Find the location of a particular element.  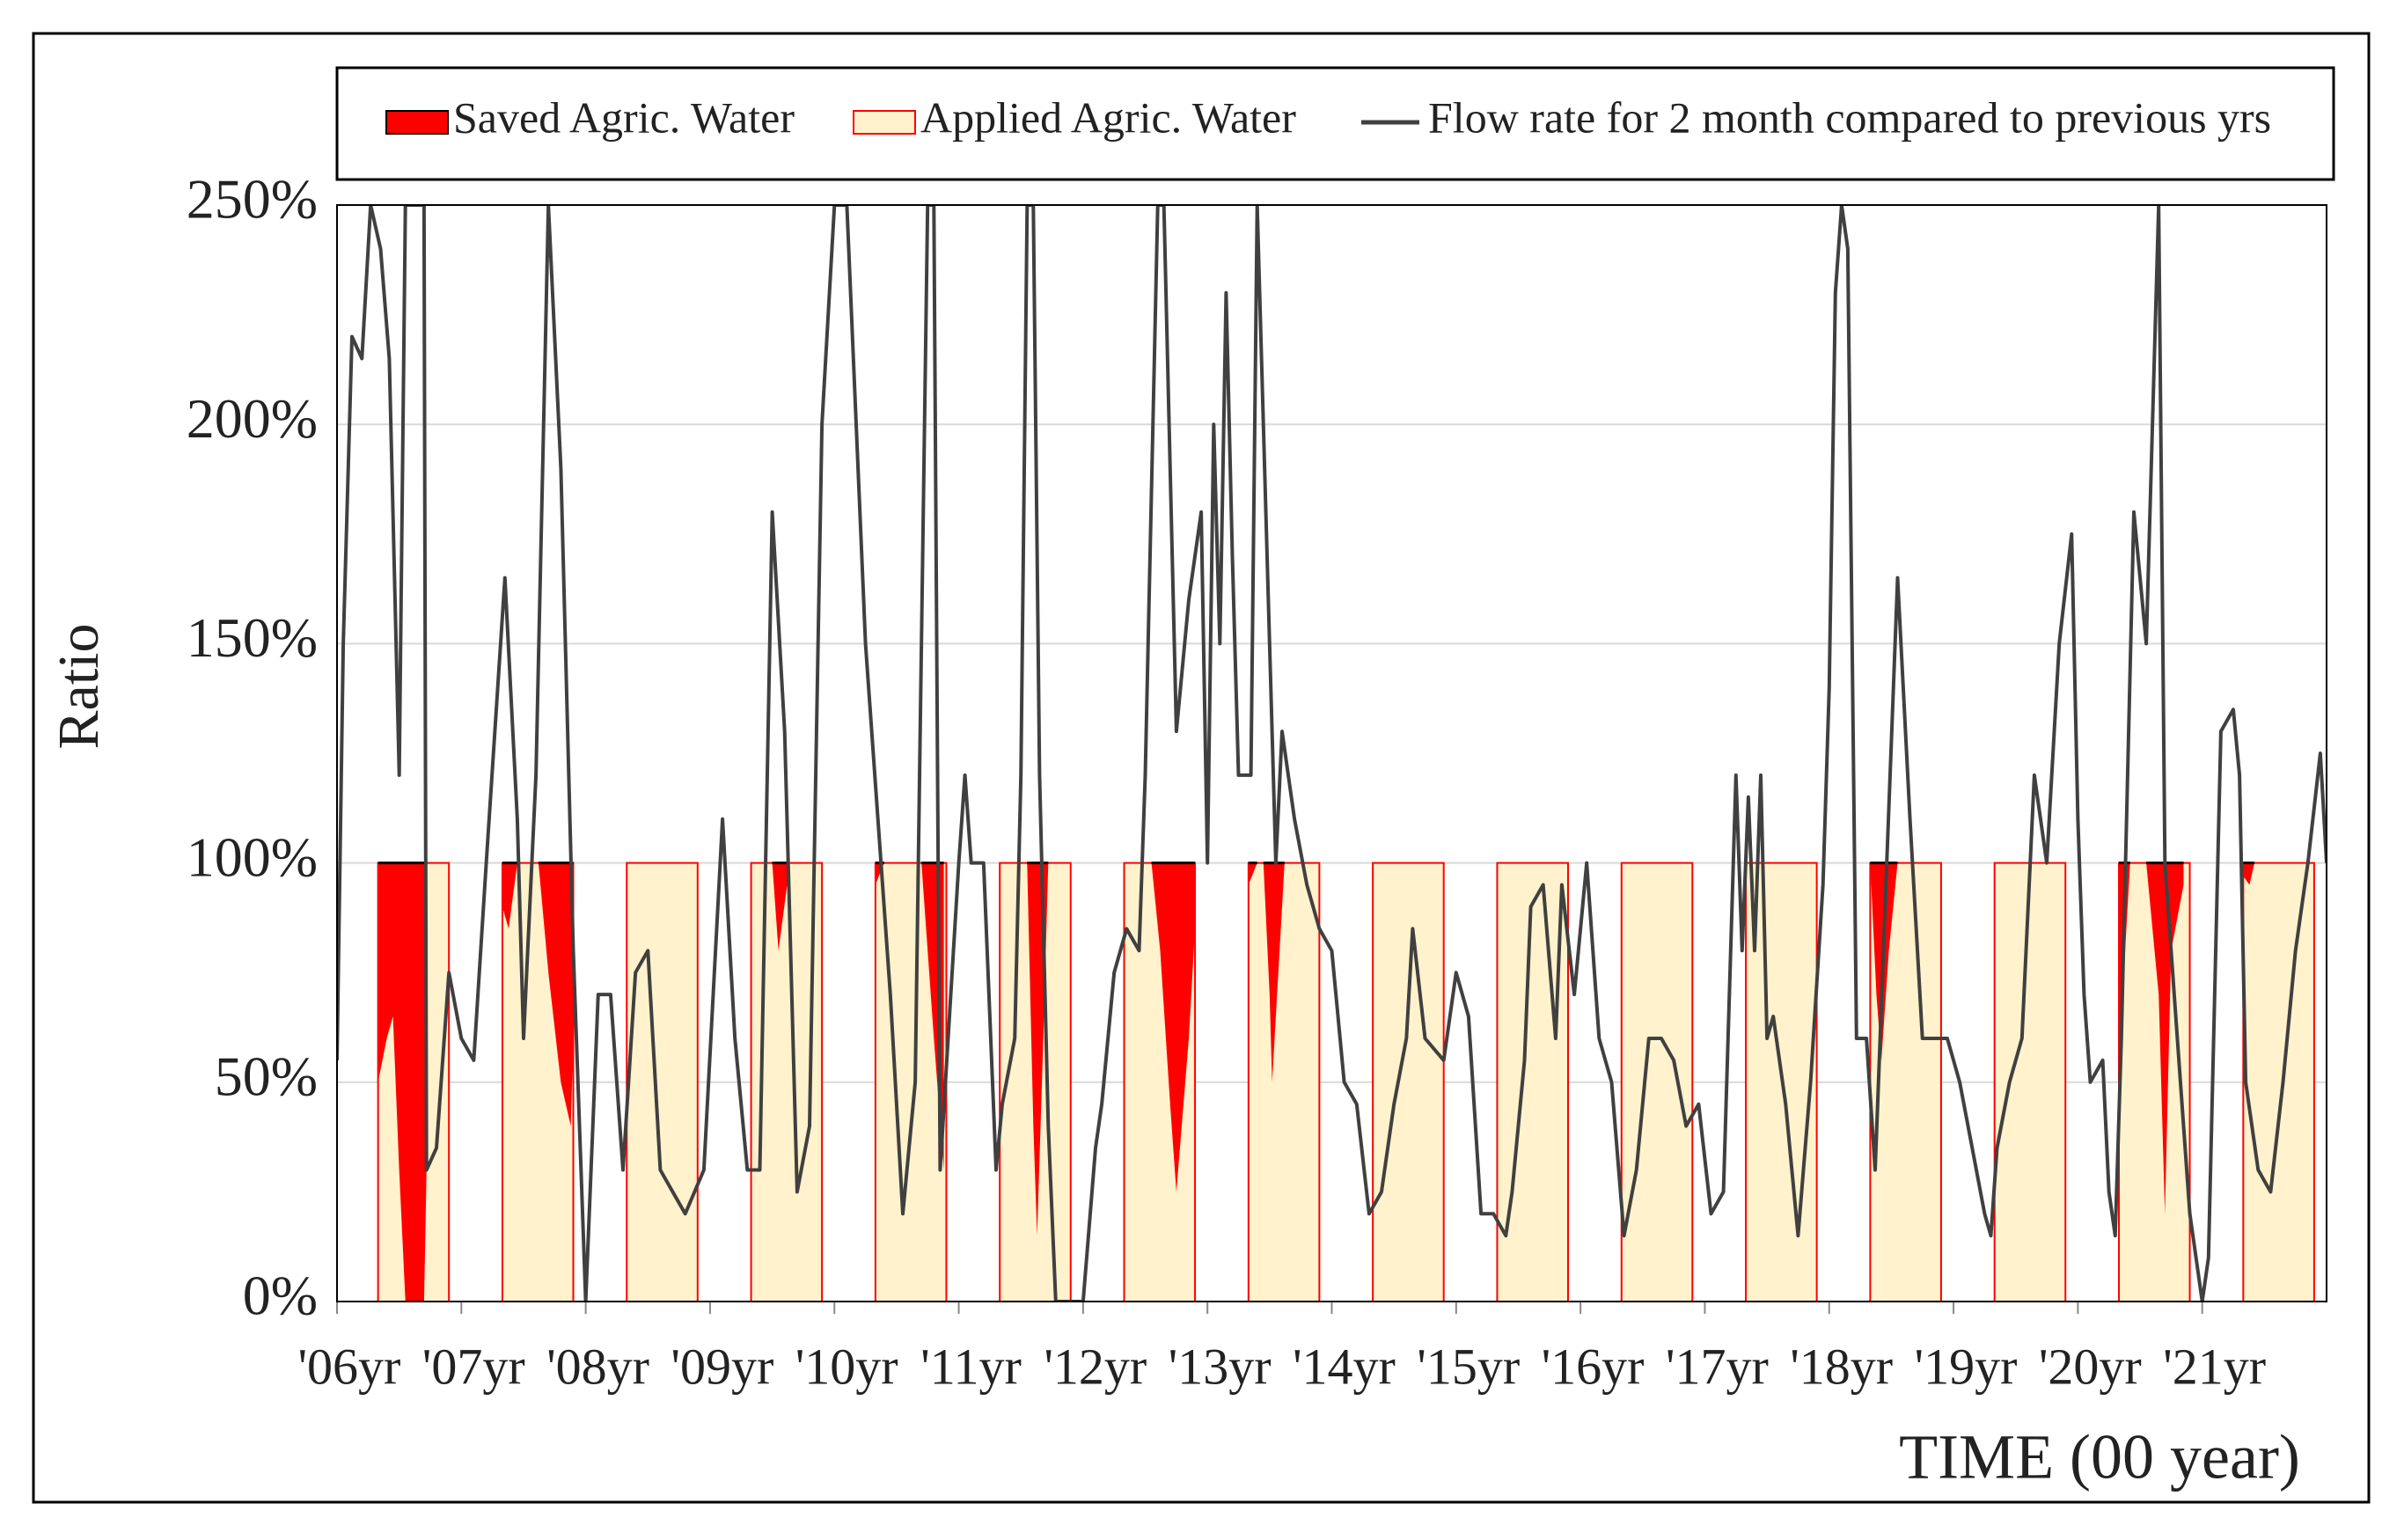

x-tick-label: '11yr is located at coordinates (971, 1367).